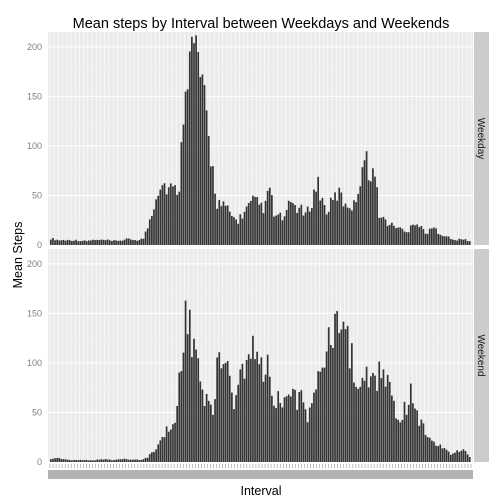 The image size is (504, 504). I want to click on y-tick-label: 100, so click(34, 363).